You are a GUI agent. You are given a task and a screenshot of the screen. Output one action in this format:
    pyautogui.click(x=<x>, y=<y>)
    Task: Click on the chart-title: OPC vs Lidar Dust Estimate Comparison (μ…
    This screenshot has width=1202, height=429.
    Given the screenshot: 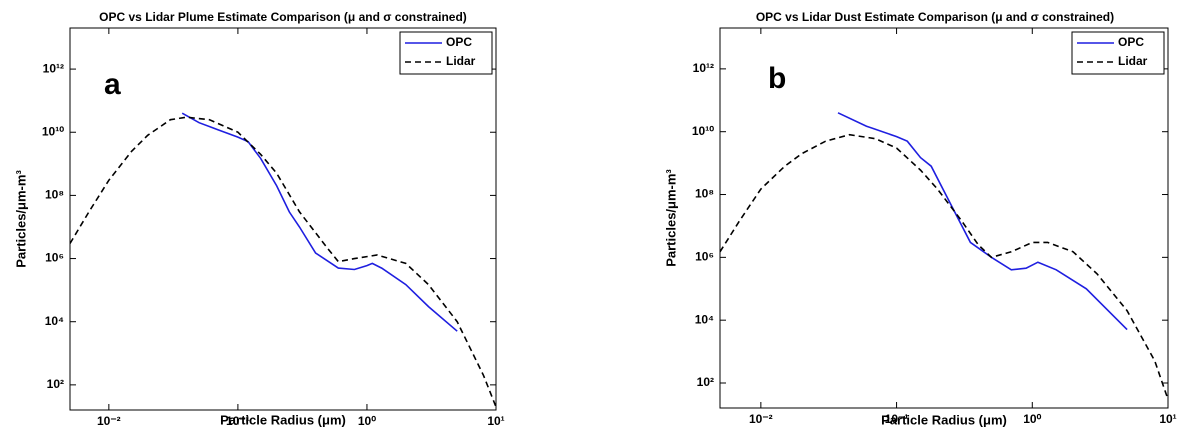 What is the action you would take?
    pyautogui.click(x=935, y=17)
    